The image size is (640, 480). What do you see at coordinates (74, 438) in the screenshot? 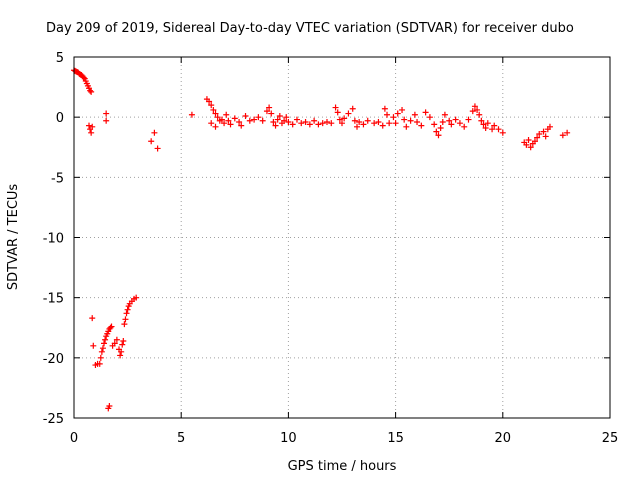
I see `x-tick-label: 0` at bounding box center [74, 438].